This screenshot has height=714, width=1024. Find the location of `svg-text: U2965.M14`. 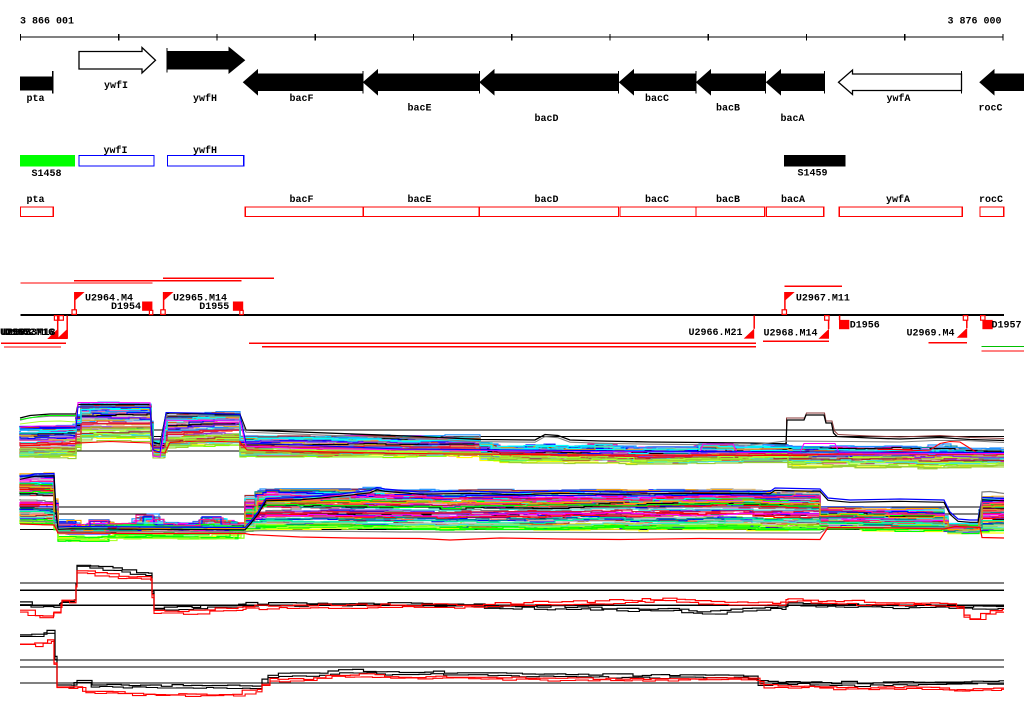

svg-text: U2965.M14 is located at coordinates (200, 298).